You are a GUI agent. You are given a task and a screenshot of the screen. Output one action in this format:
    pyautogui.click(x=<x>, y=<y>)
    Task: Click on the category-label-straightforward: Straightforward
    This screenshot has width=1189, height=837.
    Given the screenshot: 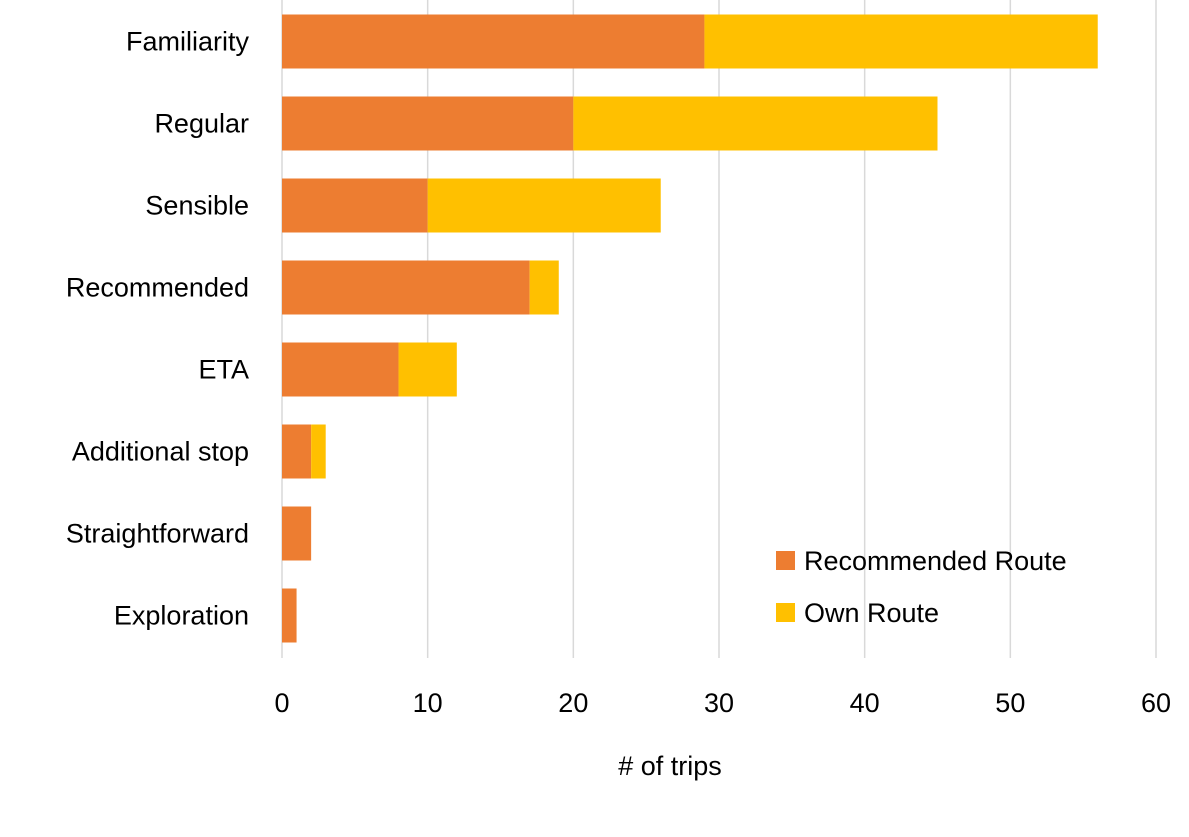 What is the action you would take?
    pyautogui.click(x=157, y=534)
    